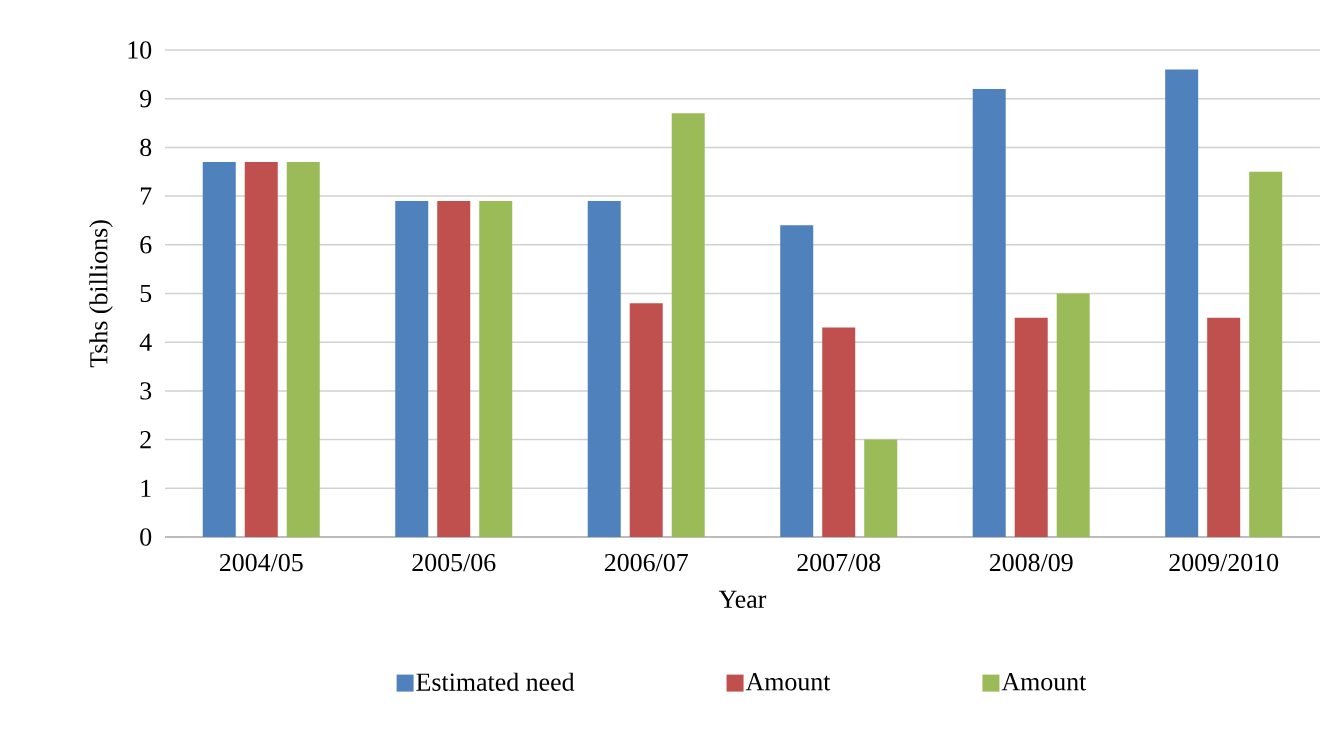 This screenshot has height=752, width=1343. What do you see at coordinates (495, 681) in the screenshot?
I see `legend-label: Estimated need` at bounding box center [495, 681].